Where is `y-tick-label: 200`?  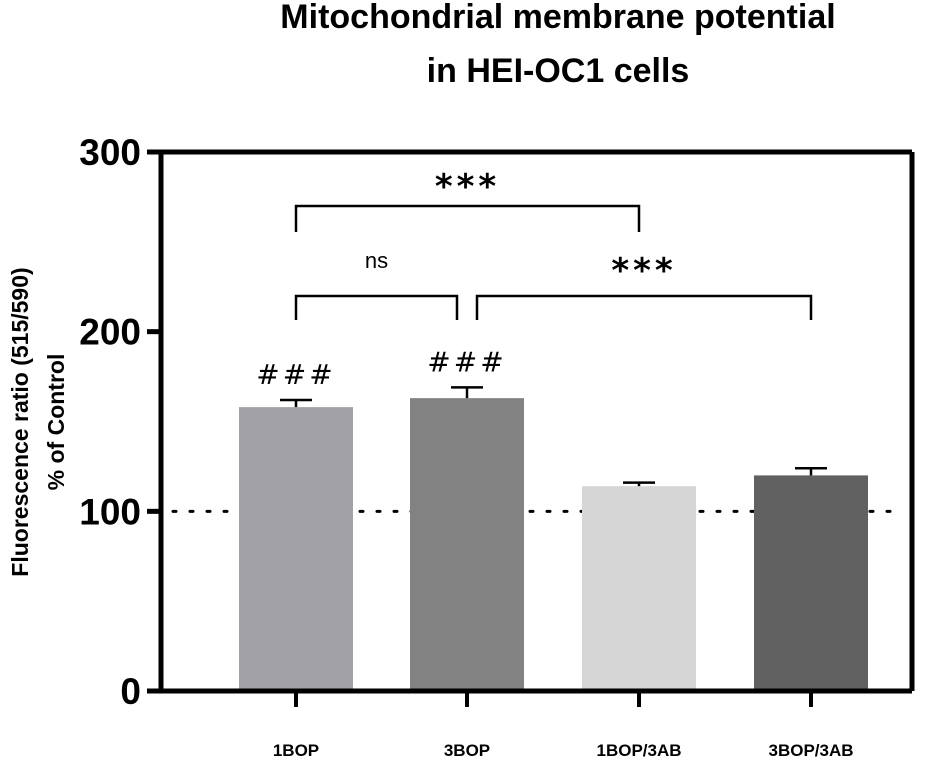
y-tick-label: 200 is located at coordinates (110, 332).